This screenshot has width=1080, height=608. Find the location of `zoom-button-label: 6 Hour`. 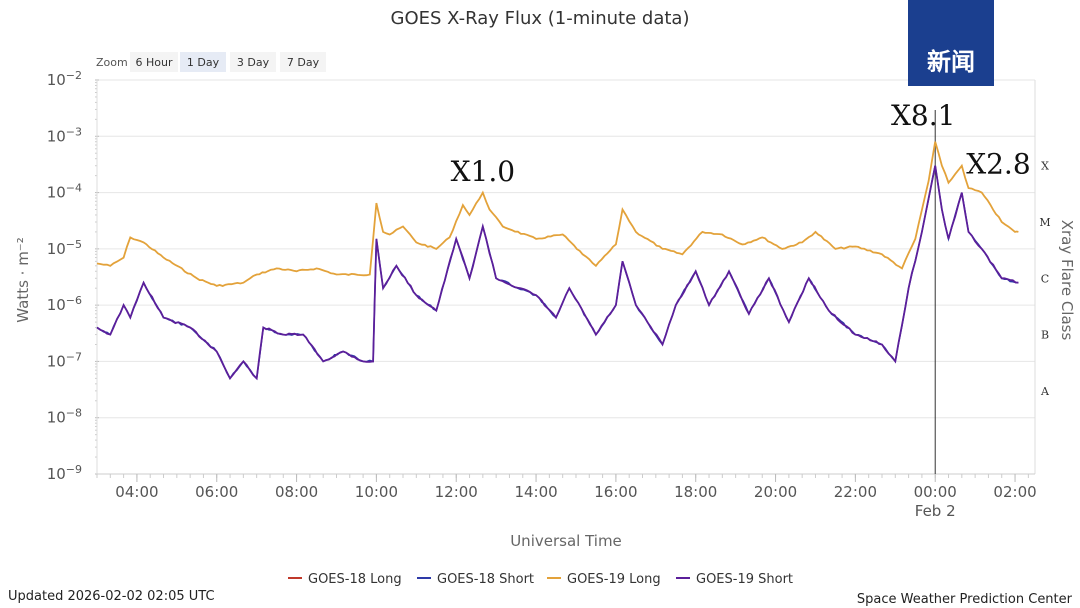

zoom-button-label: 6 Hour is located at coordinates (154, 62).